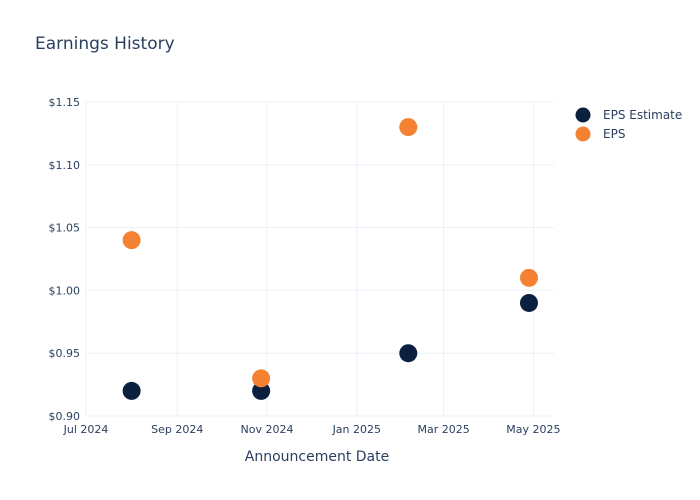 The image size is (700, 500). What do you see at coordinates (317, 457) in the screenshot?
I see `x-axis-title: Announcement Date` at bounding box center [317, 457].